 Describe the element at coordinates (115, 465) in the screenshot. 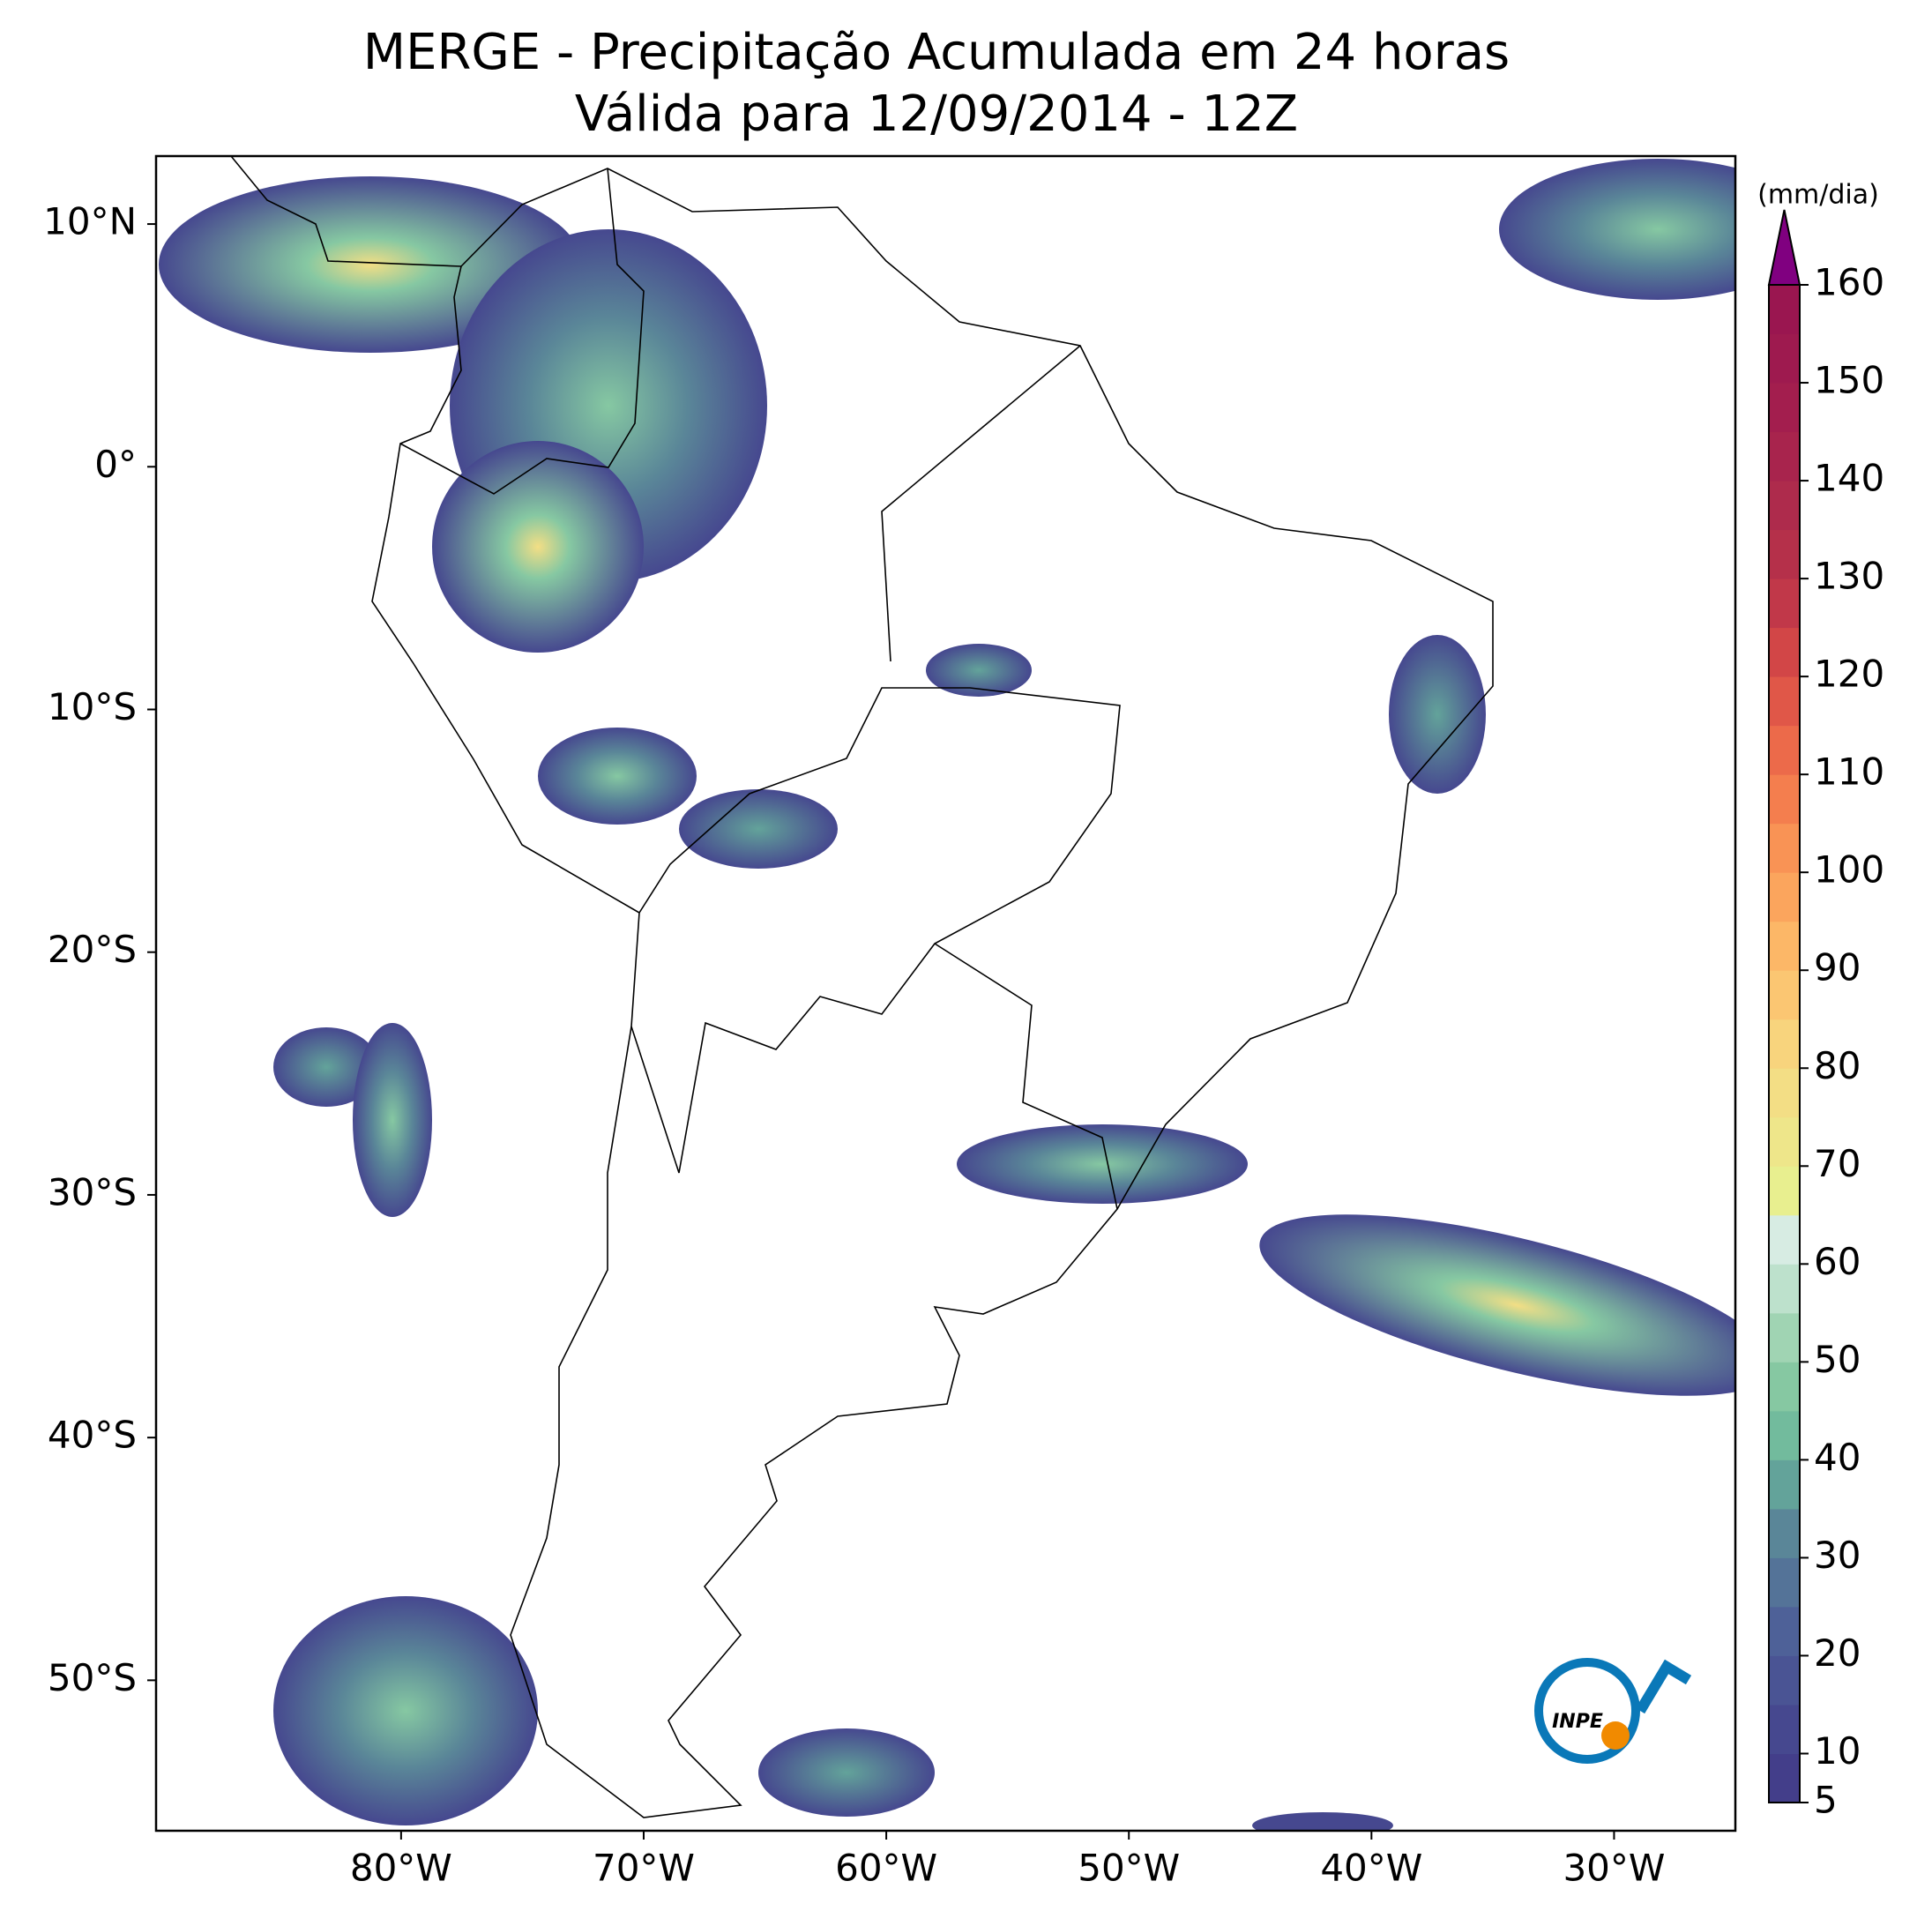

I see `y-tick-label: 0°` at that location.